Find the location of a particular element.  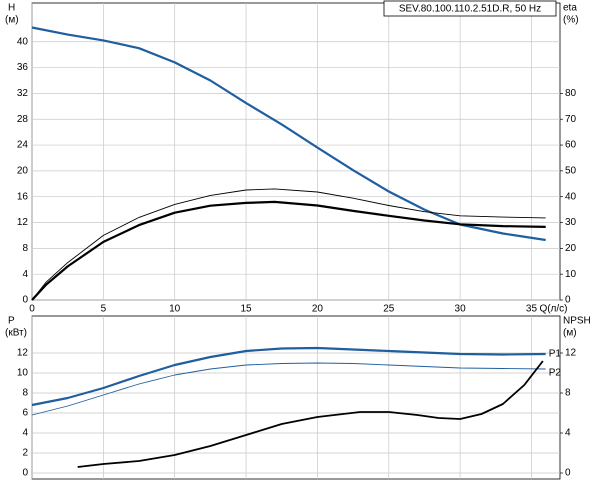

y2-tick-label: 10 is located at coordinates (571, 274).